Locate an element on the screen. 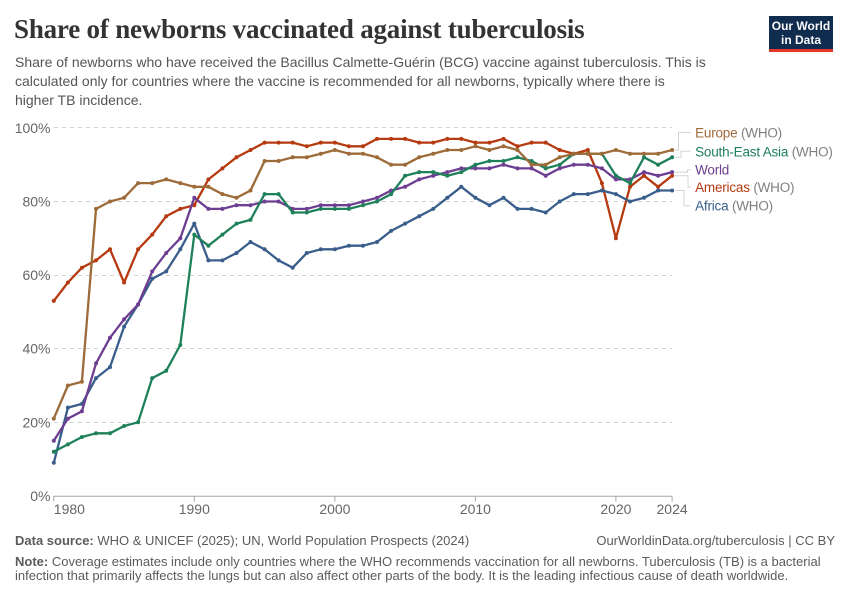 The width and height of the screenshot is (850, 600). svg-text: 60% is located at coordinates (36, 275).